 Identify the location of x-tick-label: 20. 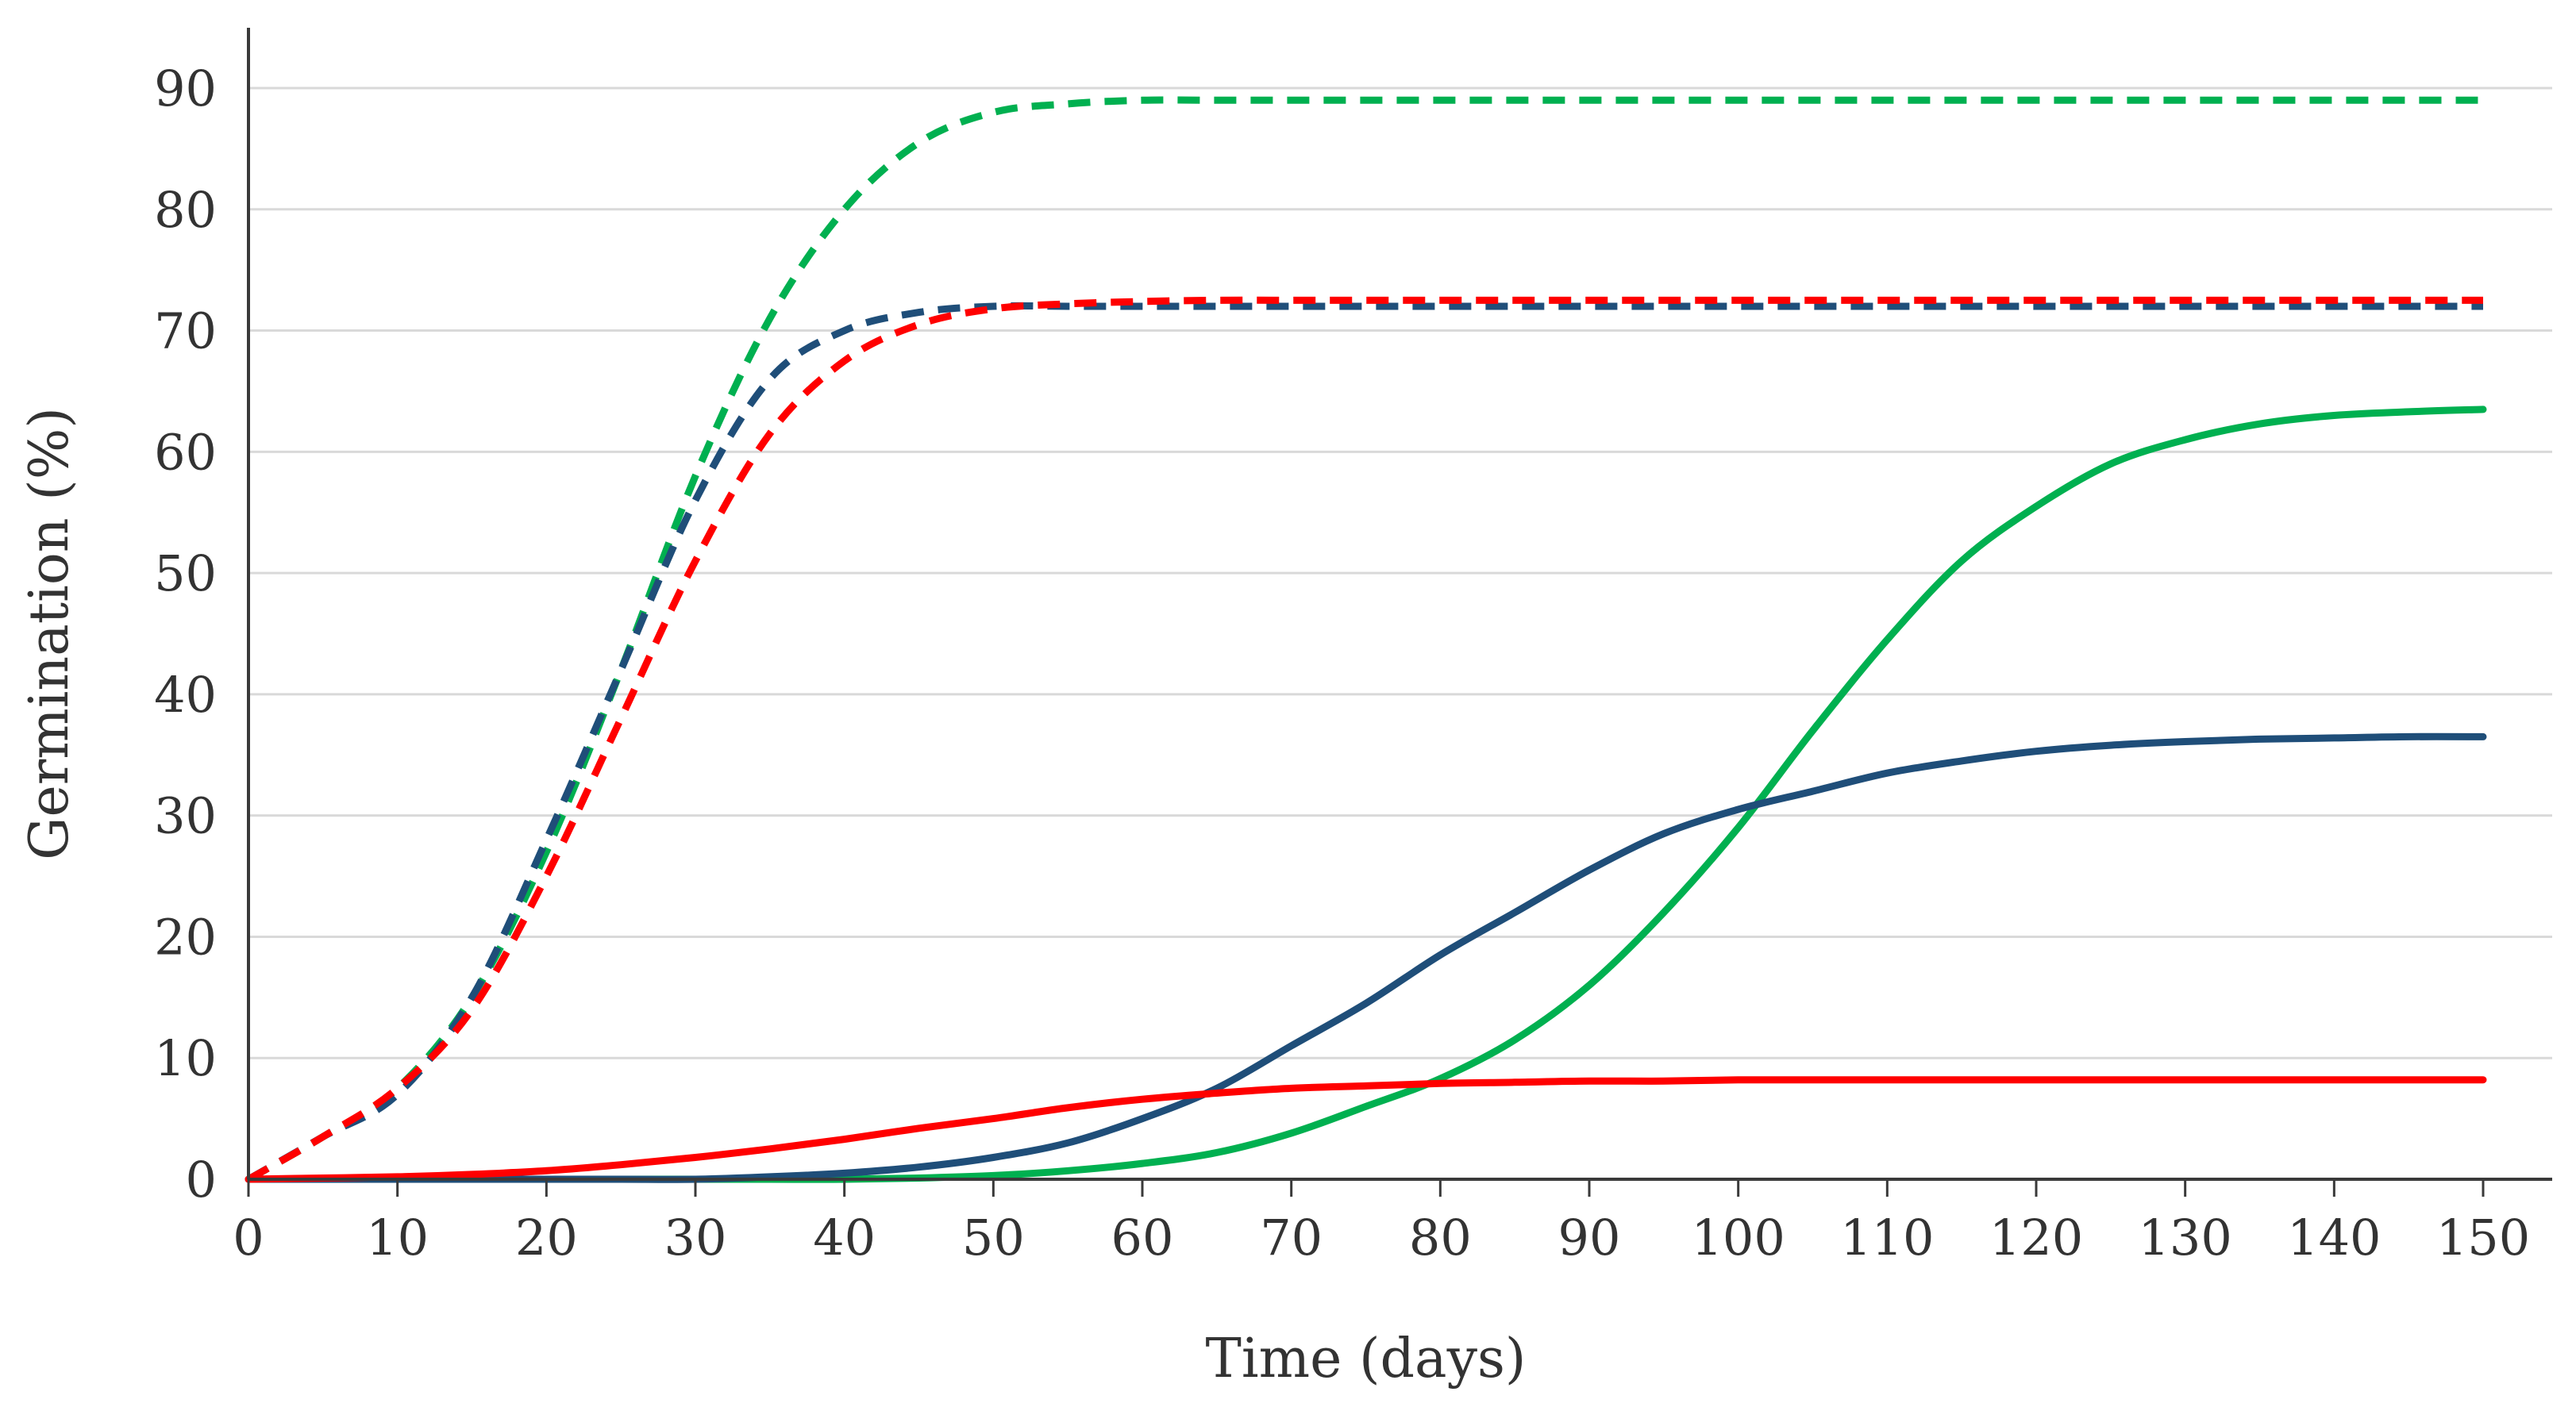
(546, 1238).